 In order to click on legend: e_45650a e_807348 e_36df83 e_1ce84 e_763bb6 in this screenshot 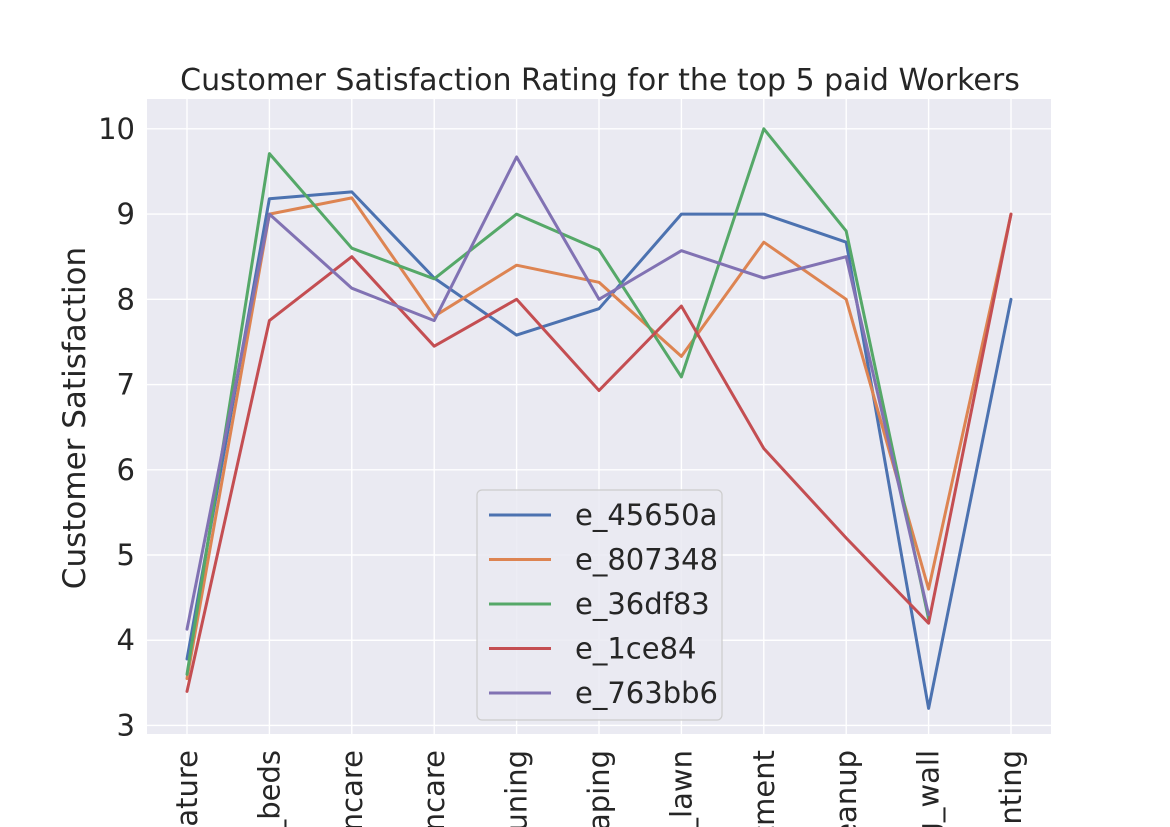, I will do `click(599, 605)`.